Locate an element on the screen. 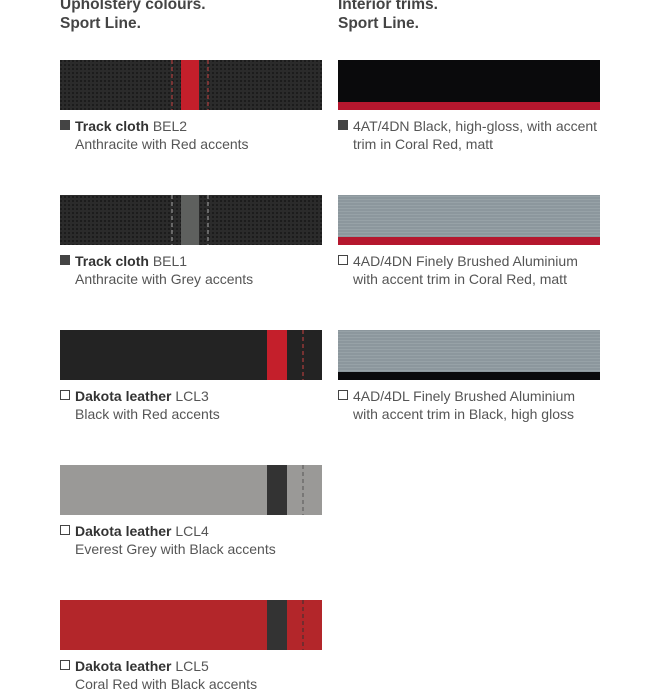  item-description: Black with Red accents is located at coordinates (147, 414).